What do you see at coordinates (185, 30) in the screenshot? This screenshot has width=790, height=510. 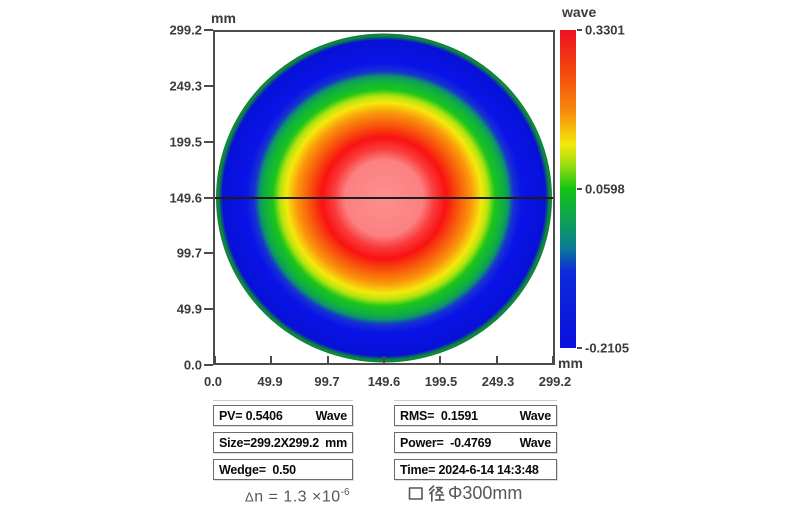 I see `y-tick-label: 299.2` at bounding box center [185, 30].